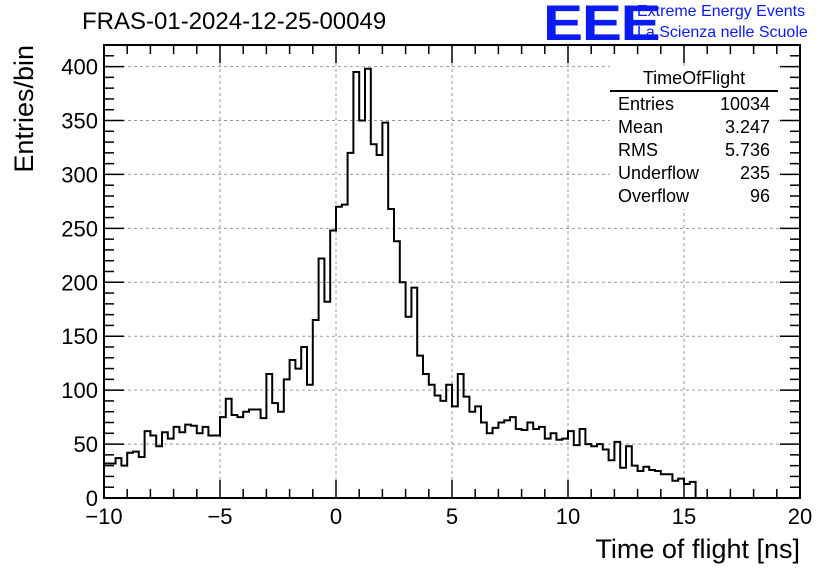  What do you see at coordinates (722, 32) in the screenshot?
I see `logo-text-line2: La Scienza nelle Scuole` at bounding box center [722, 32].